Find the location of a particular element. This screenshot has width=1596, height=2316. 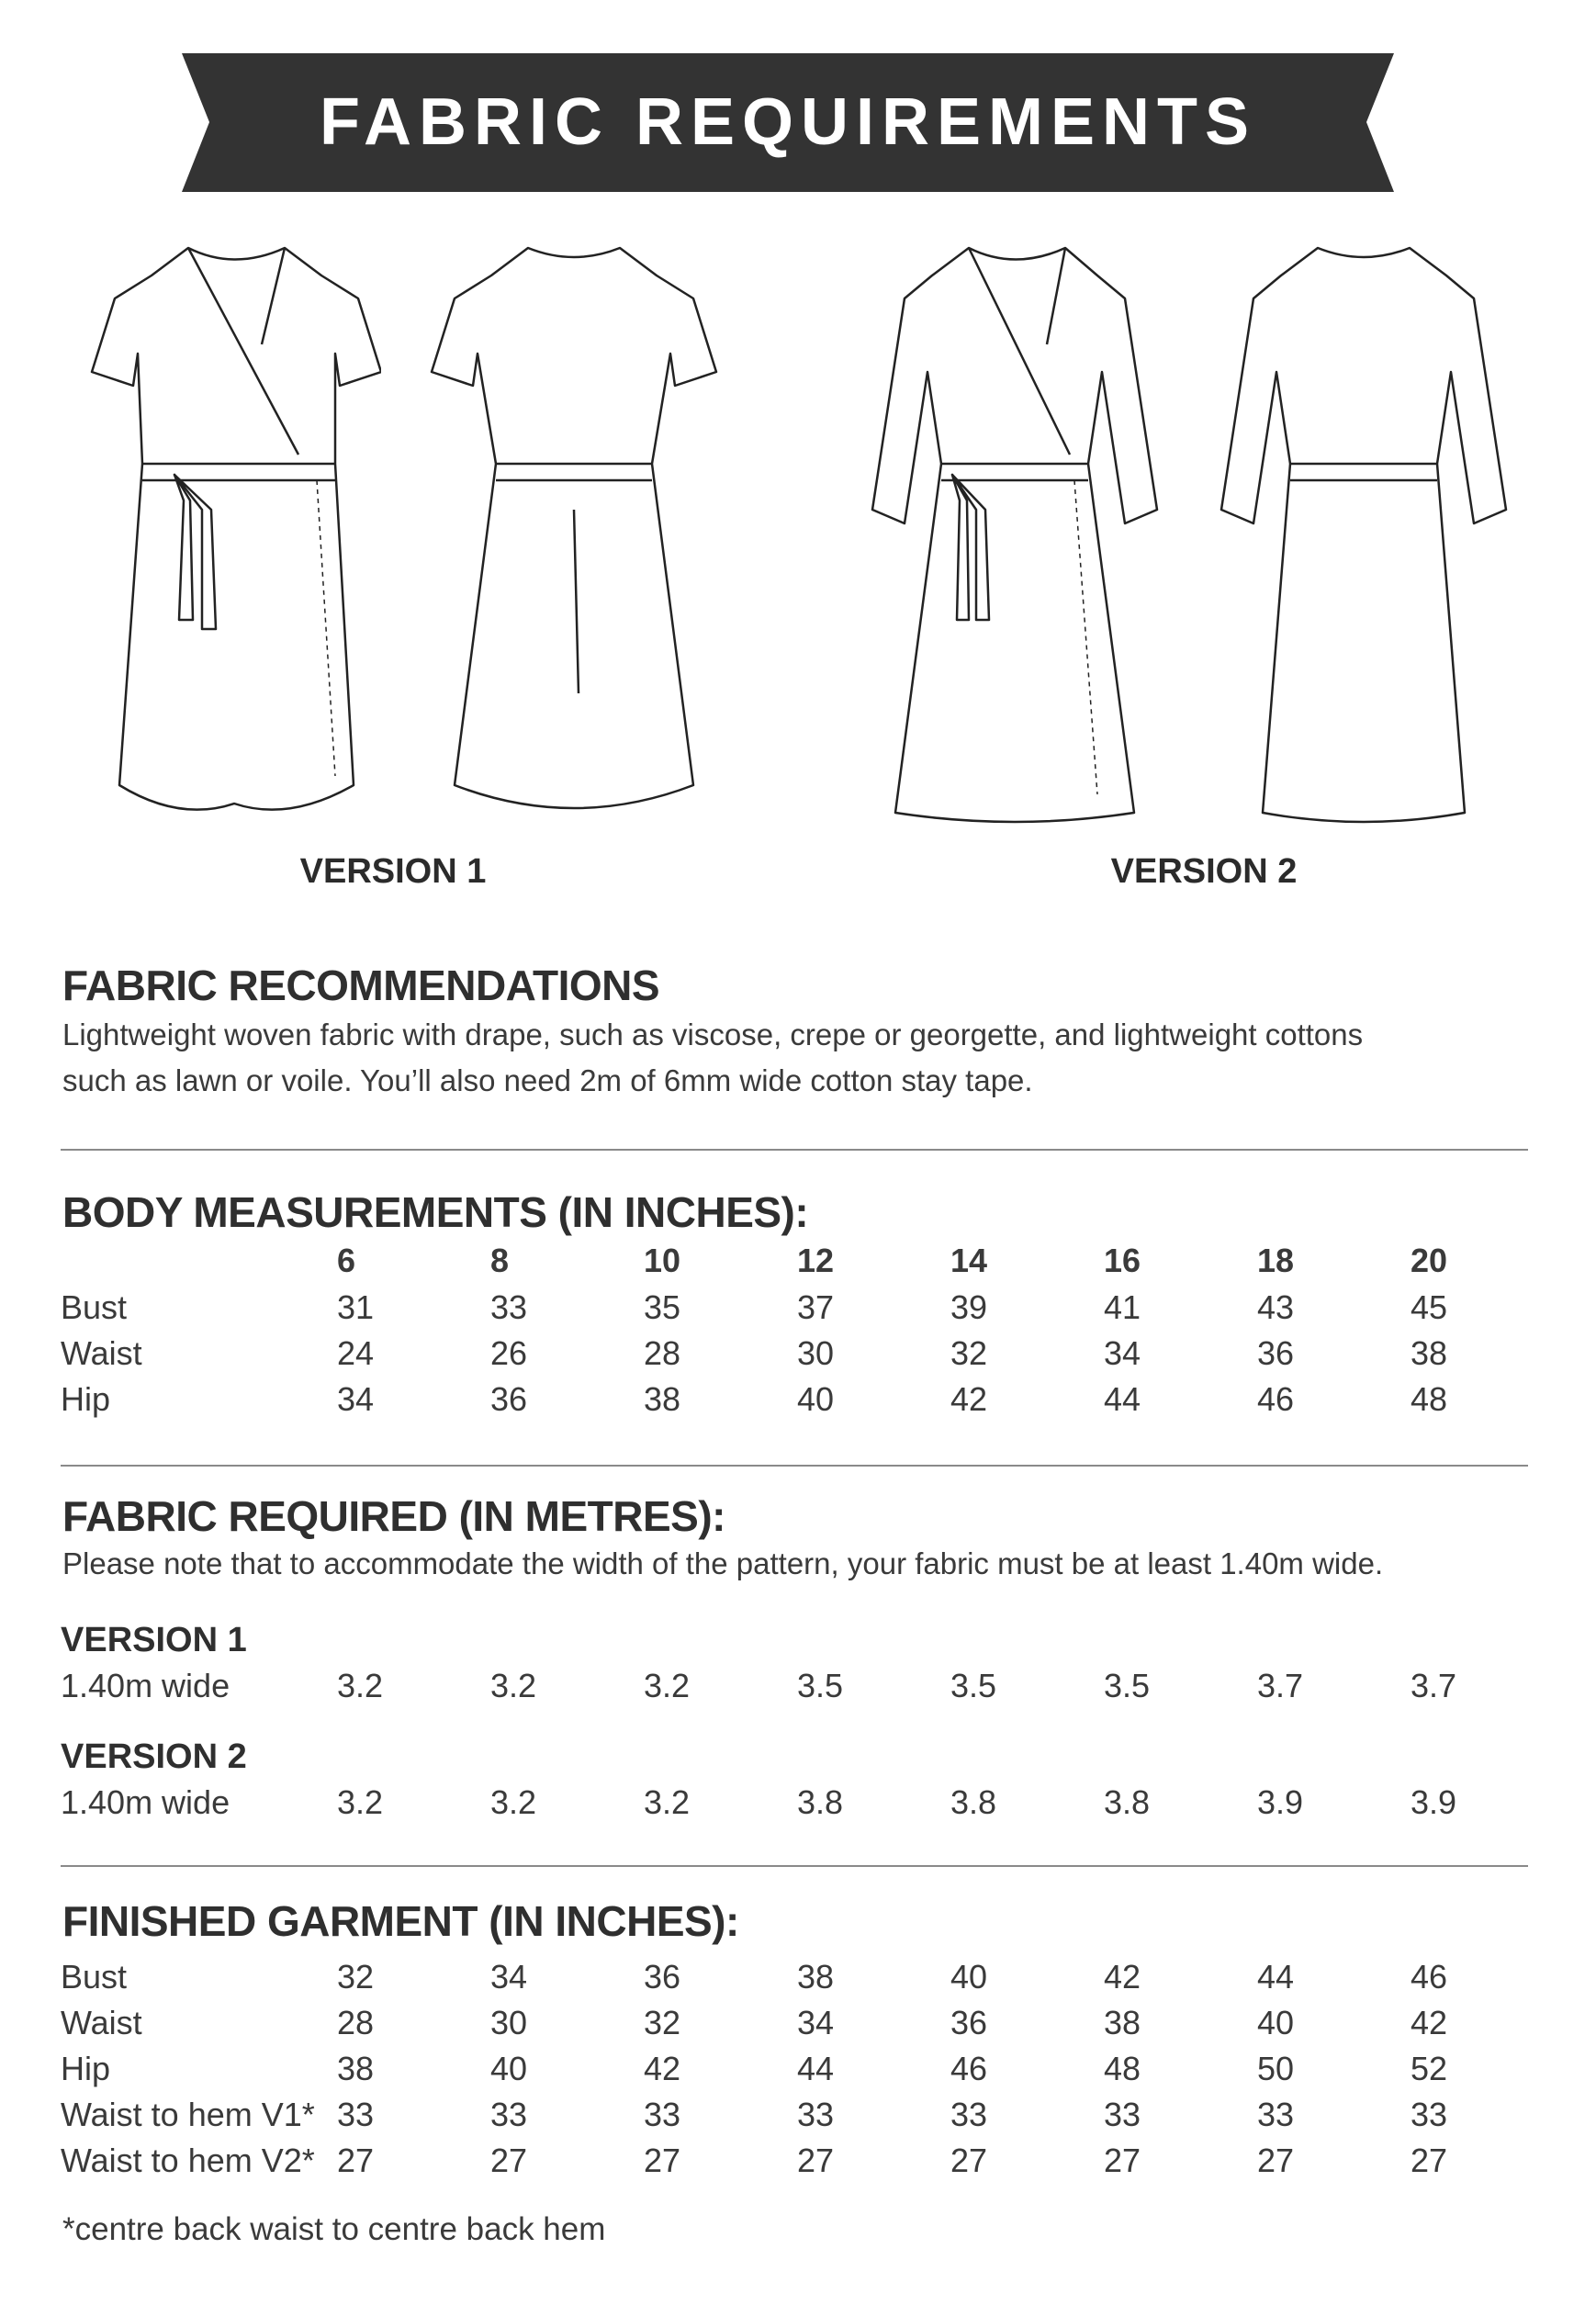

cell: 41 is located at coordinates (1122, 1307).